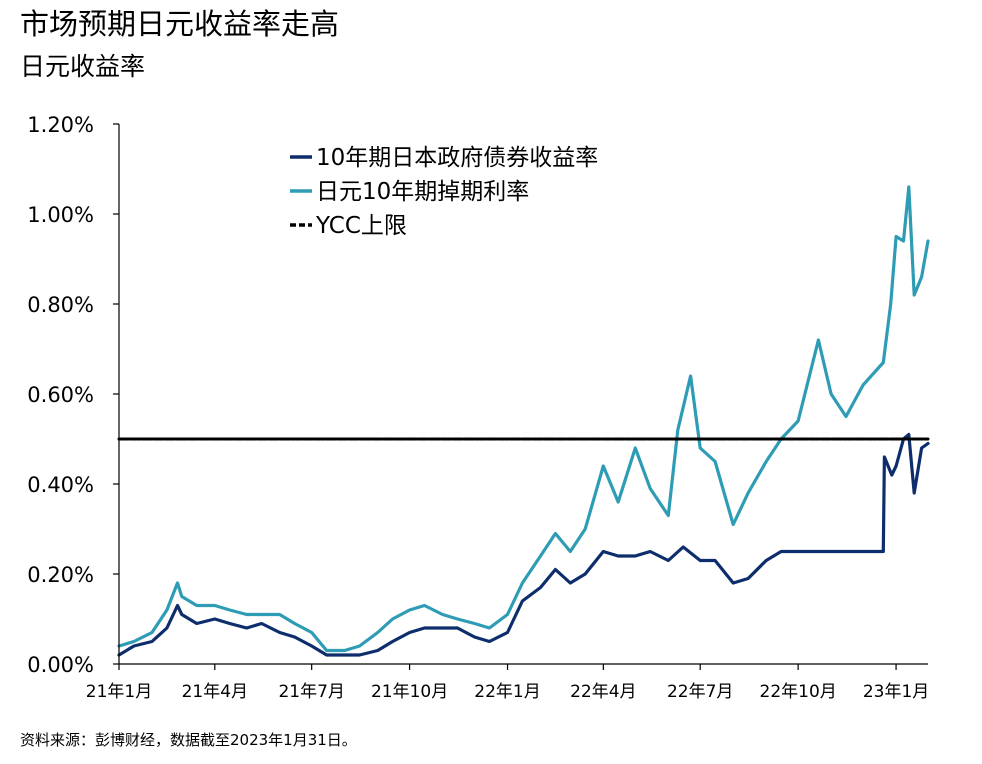 Image resolution: width=982 pixels, height=764 pixels. What do you see at coordinates (180, 24) in the screenshot?
I see `chart-title: 市场预期日元收益率走高` at bounding box center [180, 24].